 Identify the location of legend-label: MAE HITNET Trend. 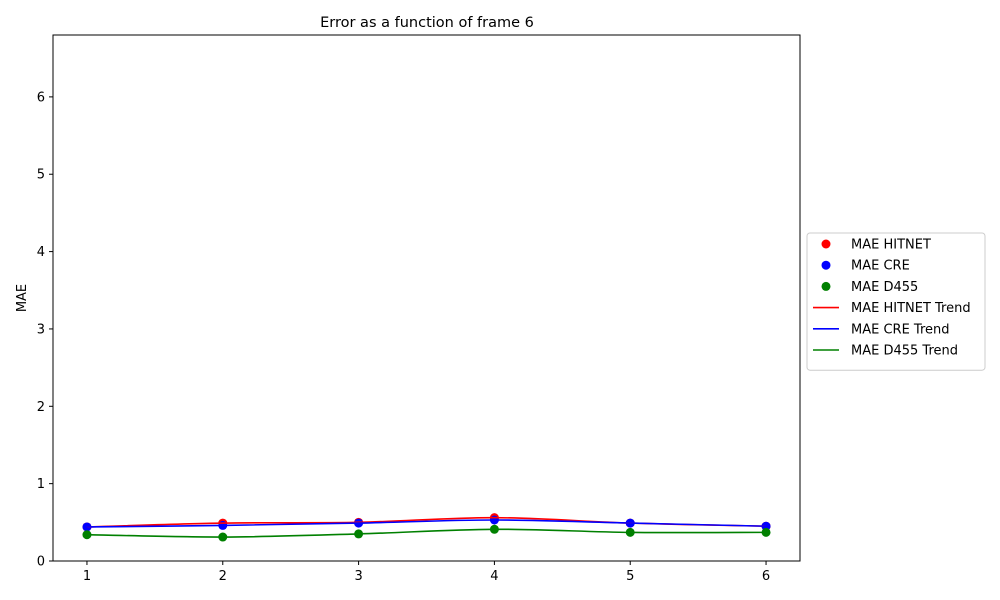
(911, 308).